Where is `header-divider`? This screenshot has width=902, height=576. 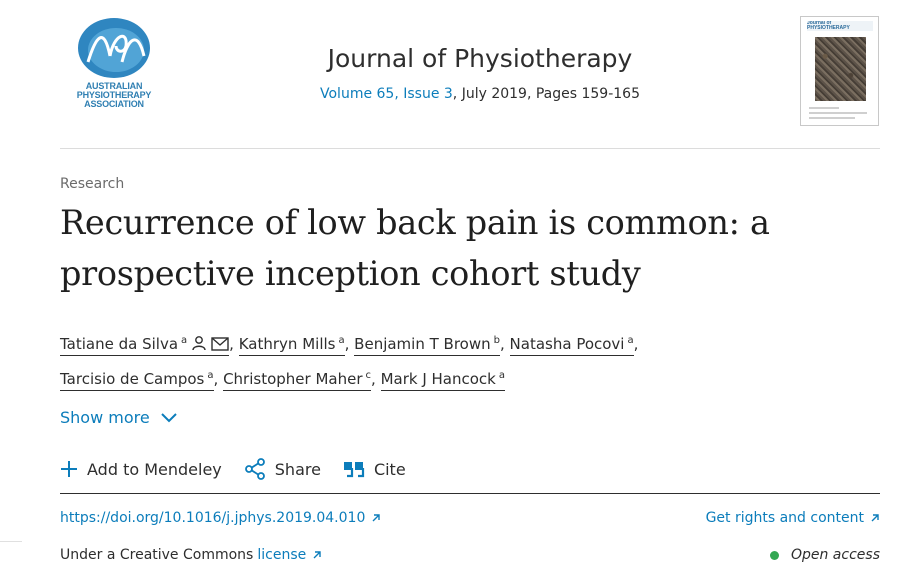
header-divider is located at coordinates (470, 148).